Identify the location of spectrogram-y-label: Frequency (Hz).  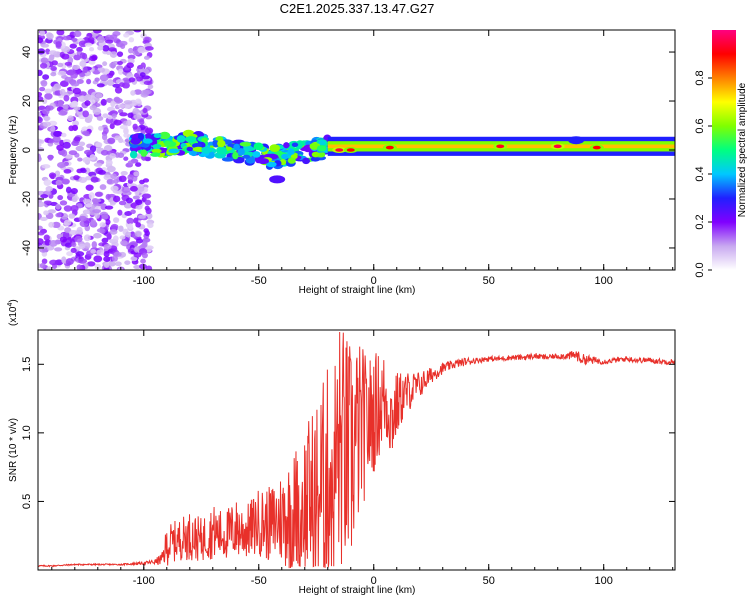
(13, 150).